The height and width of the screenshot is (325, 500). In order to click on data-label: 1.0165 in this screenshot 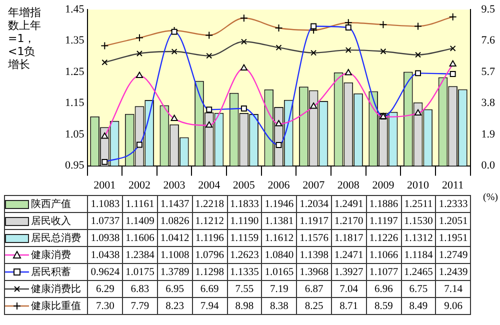, I will do `click(279, 272)`.